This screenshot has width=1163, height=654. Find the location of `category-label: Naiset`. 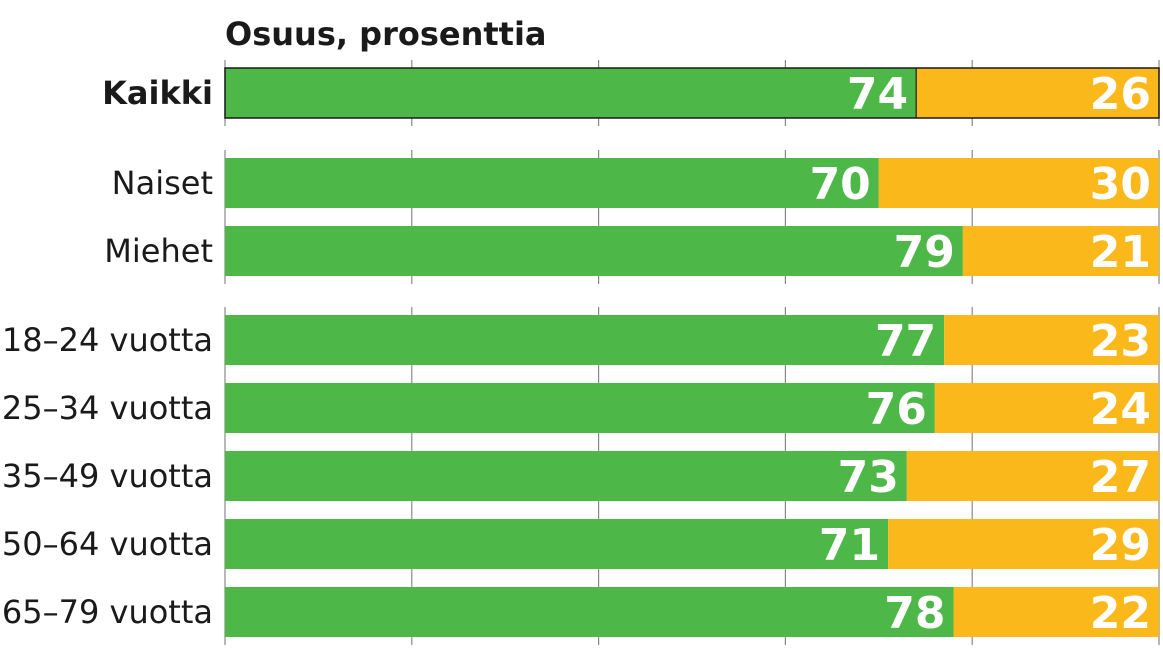

category-label: Naiset is located at coordinates (162, 183).